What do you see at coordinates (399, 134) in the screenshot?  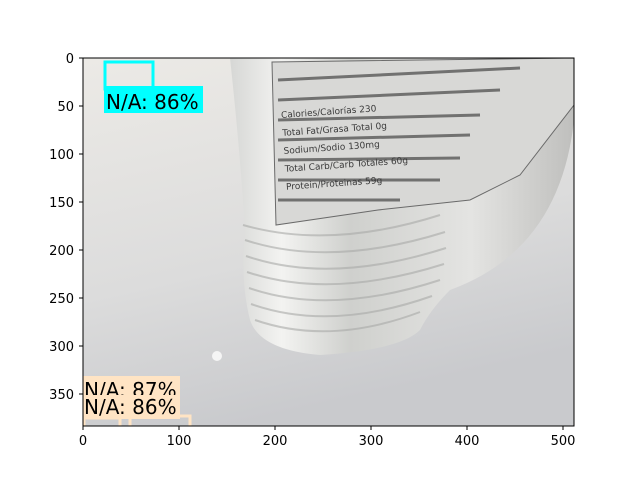 I see `nutrition-label-lines` at bounding box center [399, 134].